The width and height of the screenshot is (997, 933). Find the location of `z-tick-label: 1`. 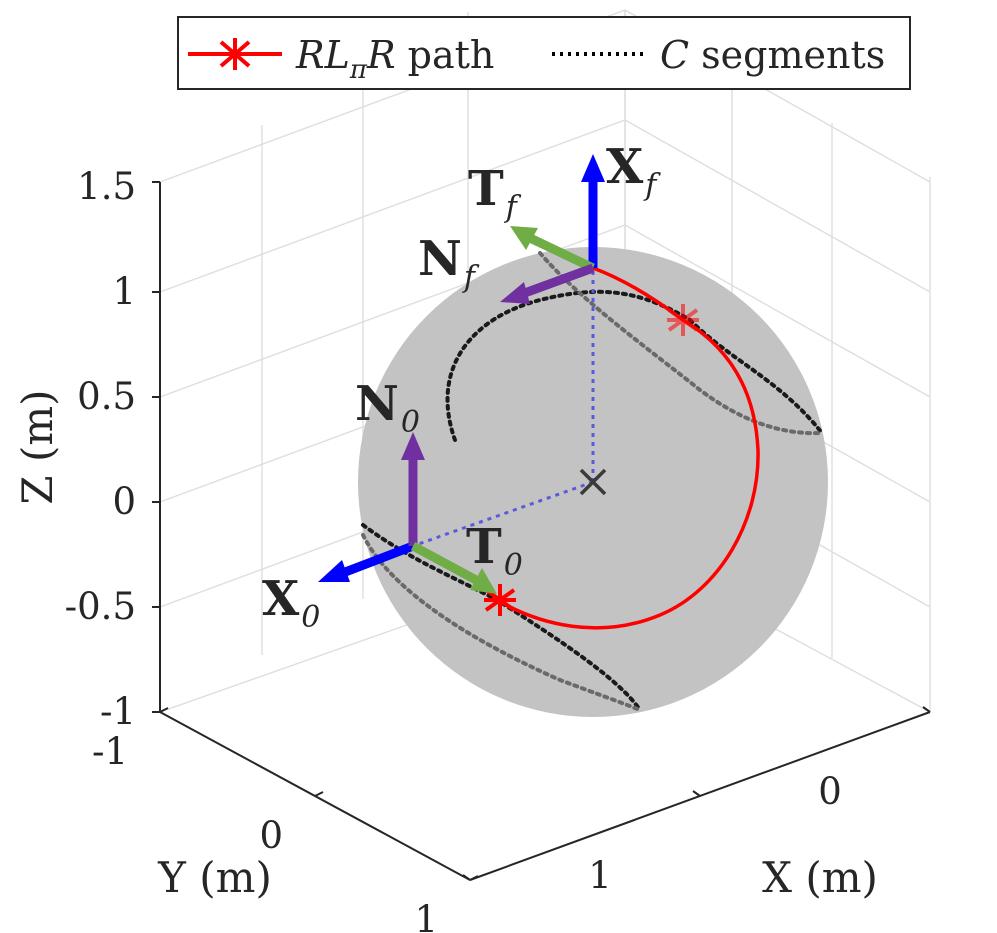

z-tick-label: 1 is located at coordinates (124, 291).